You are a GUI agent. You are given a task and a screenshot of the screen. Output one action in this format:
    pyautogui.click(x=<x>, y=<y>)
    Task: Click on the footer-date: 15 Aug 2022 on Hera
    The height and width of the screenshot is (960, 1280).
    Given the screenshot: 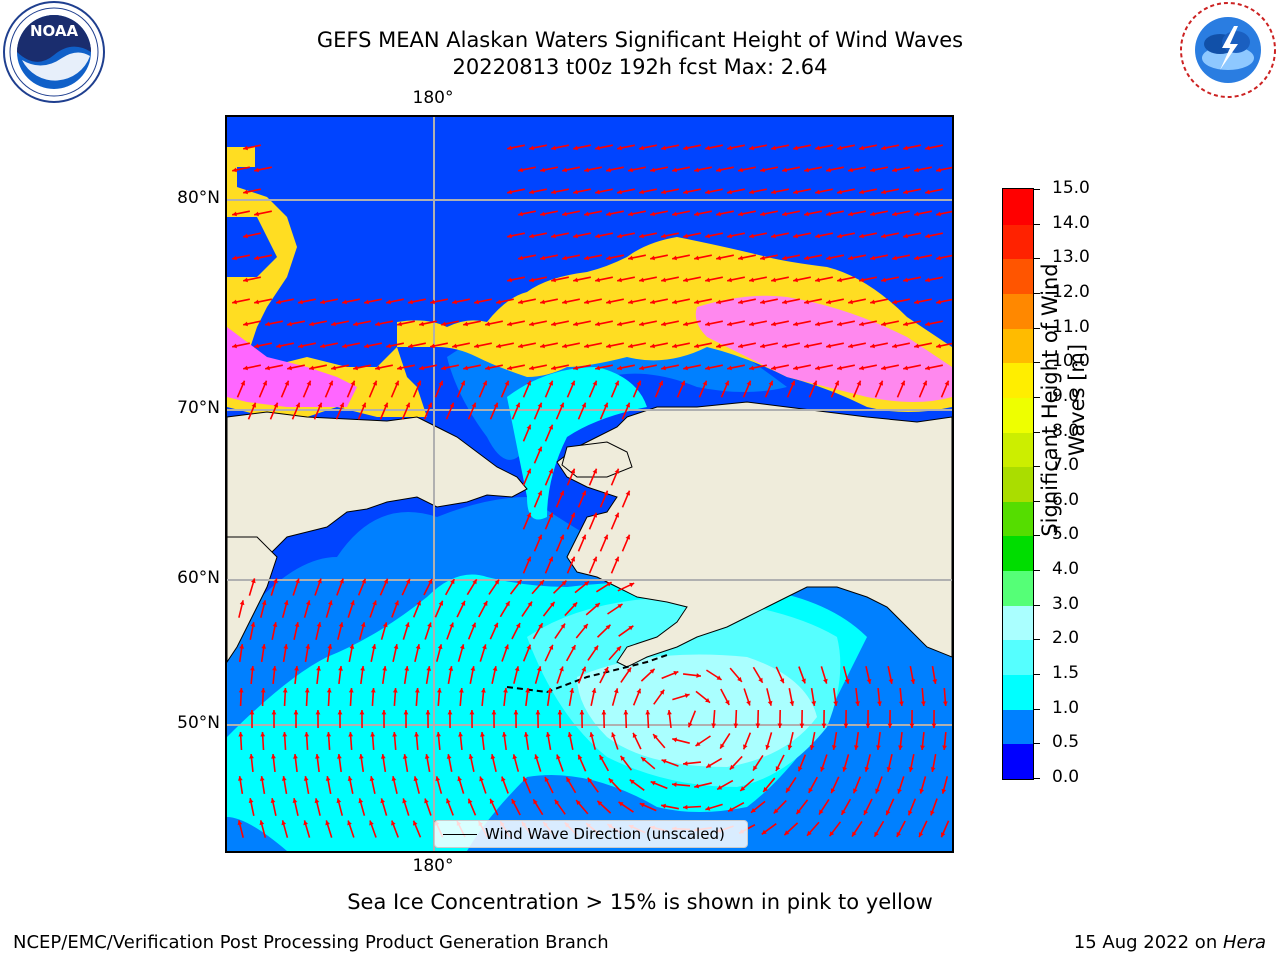 What is the action you would take?
    pyautogui.click(x=1170, y=942)
    